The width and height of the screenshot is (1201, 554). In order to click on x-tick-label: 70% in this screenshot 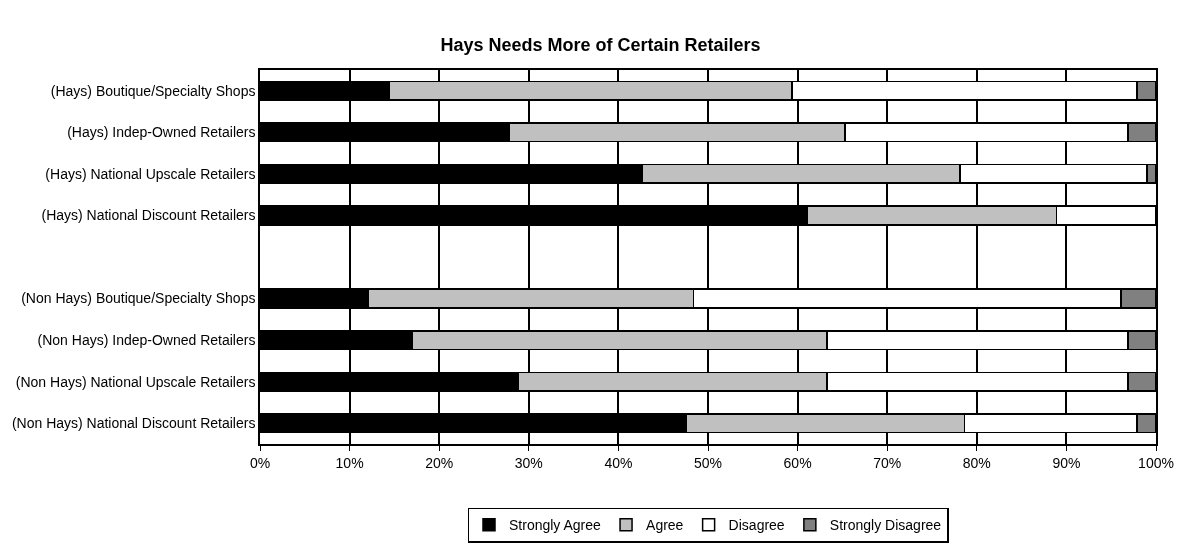, I will do `click(887, 462)`.